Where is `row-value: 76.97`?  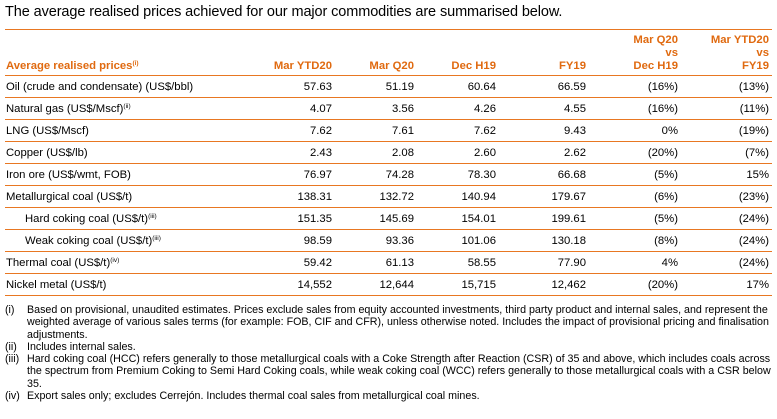 row-value: 76.97 is located at coordinates (286, 174).